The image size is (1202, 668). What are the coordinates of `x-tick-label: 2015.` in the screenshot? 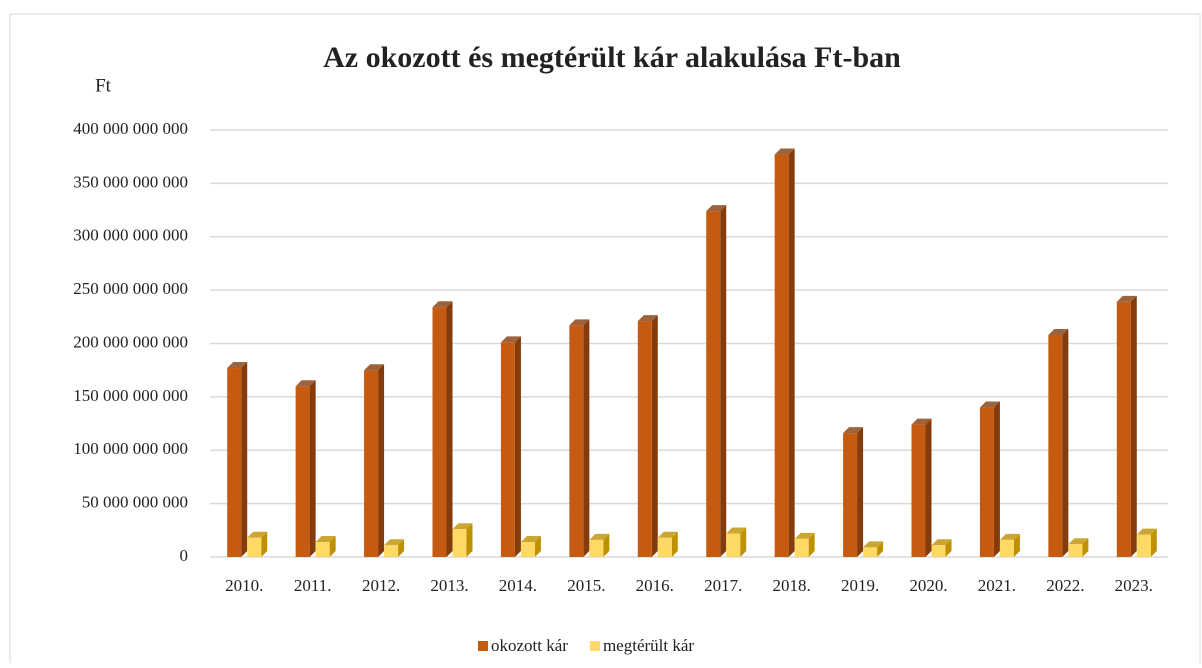 It's located at (586, 585).